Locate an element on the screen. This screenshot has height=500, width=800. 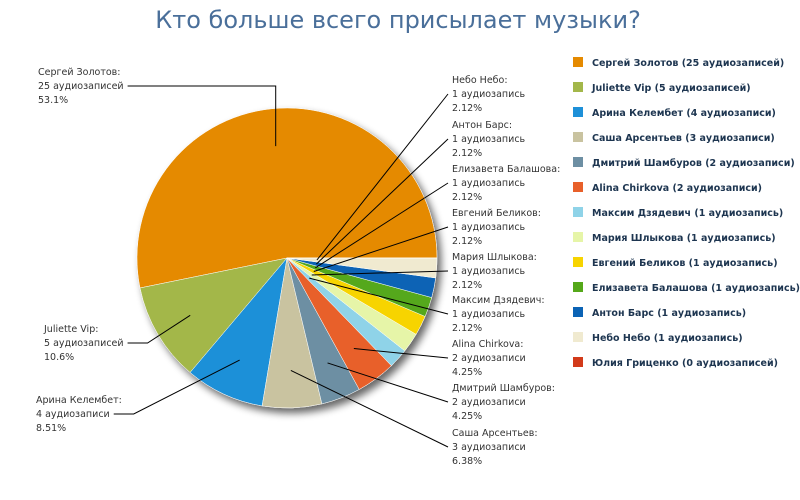
legend-label: Максим Дзядевич (1 аудиозапись) is located at coordinates (687, 213).